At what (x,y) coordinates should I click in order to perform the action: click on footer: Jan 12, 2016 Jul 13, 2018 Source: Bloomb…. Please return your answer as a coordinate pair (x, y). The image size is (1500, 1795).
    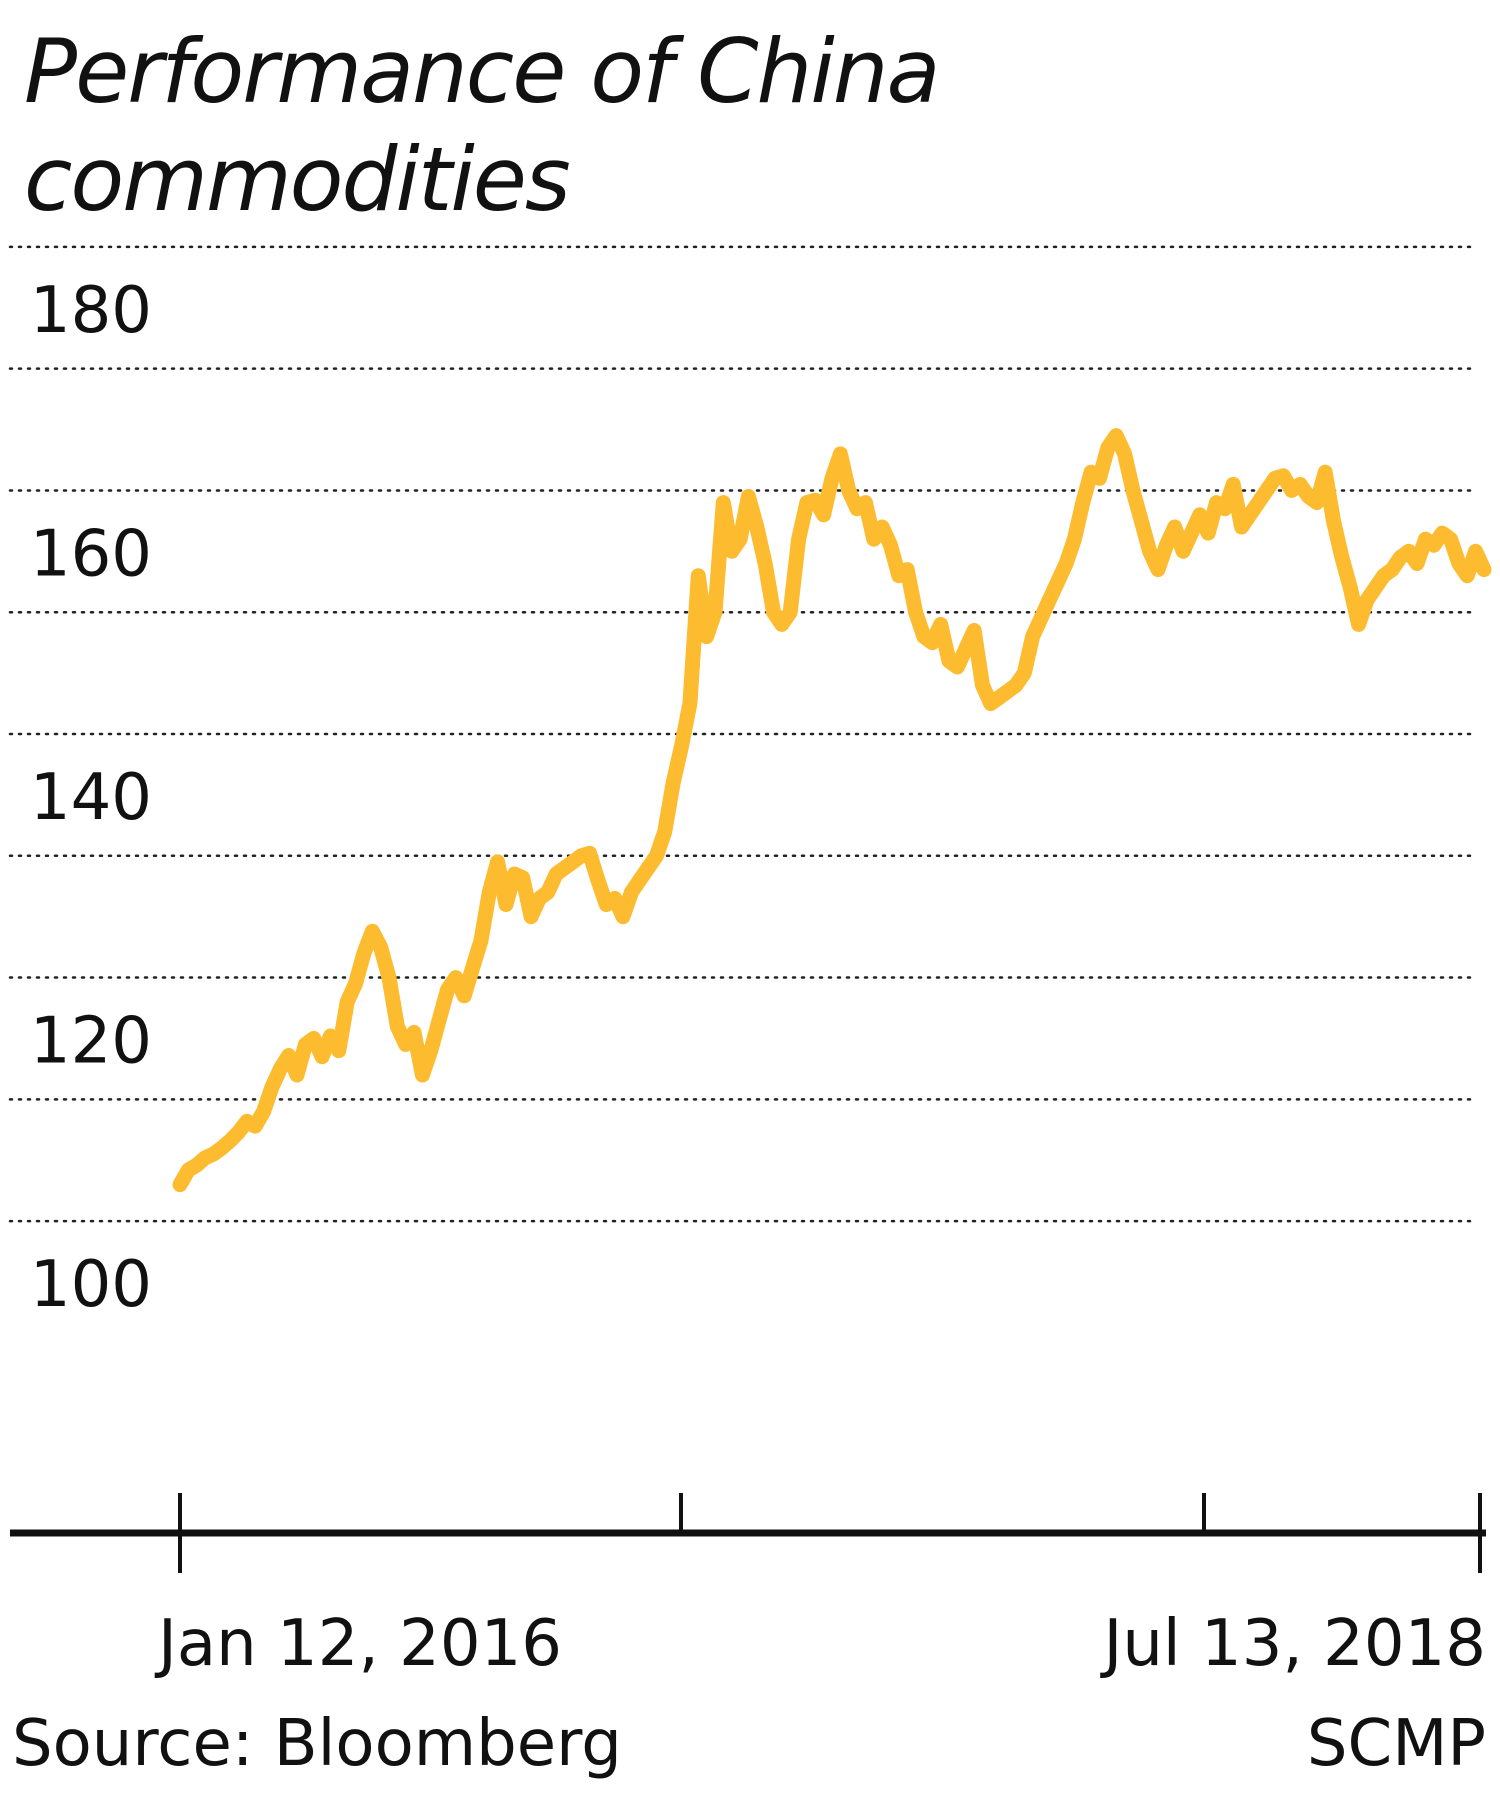
    Looking at the image, I should click on (749, 1694).